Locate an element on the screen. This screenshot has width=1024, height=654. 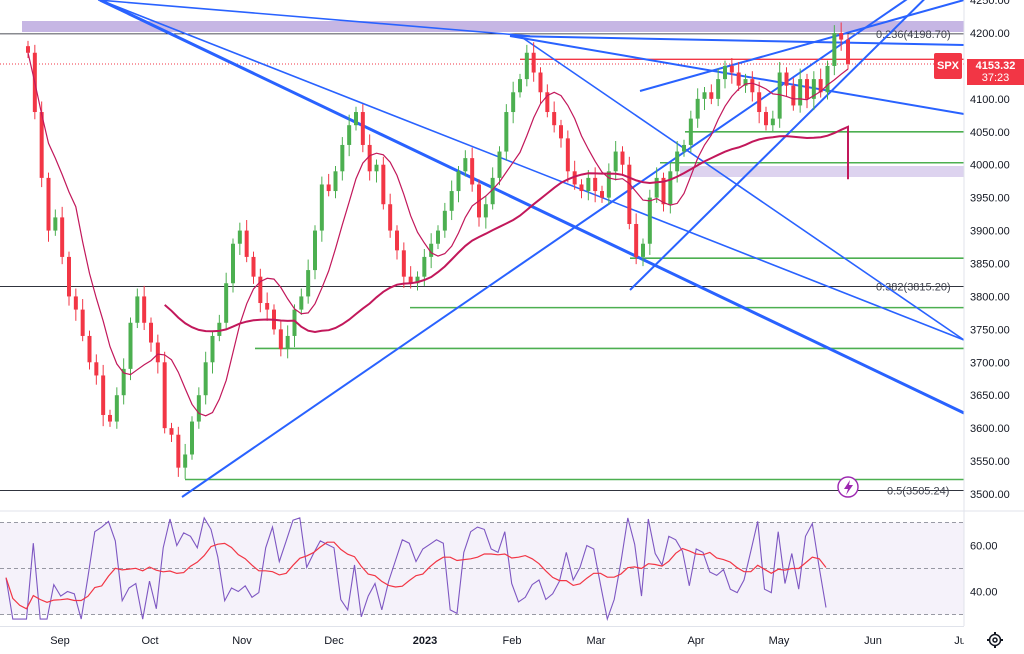
price-tick: 3900.00 is located at coordinates (990, 232).